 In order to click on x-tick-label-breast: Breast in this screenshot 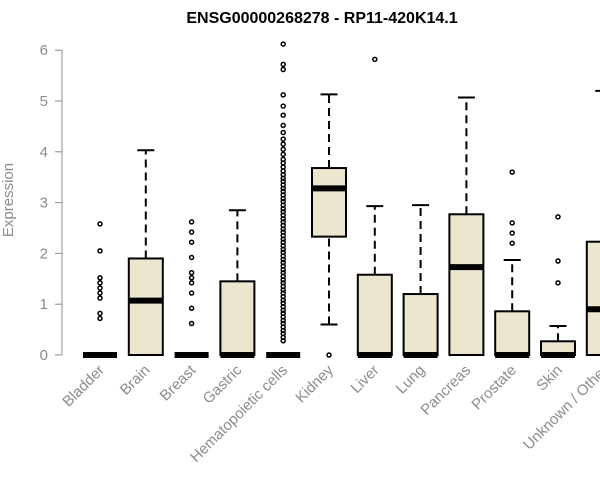, I will do `click(178, 382)`.